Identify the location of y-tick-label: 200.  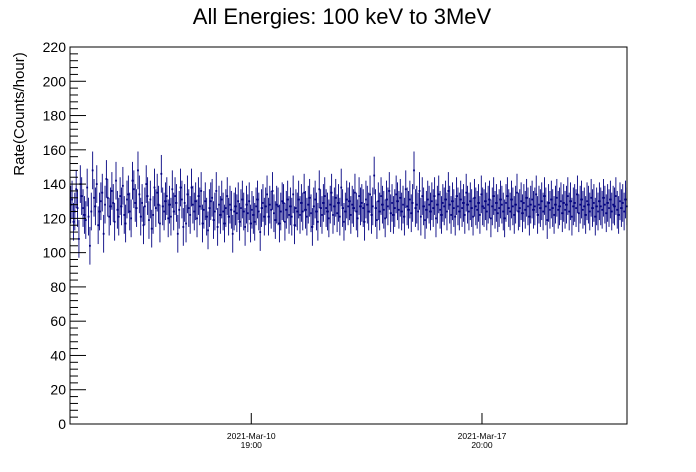
(55, 81).